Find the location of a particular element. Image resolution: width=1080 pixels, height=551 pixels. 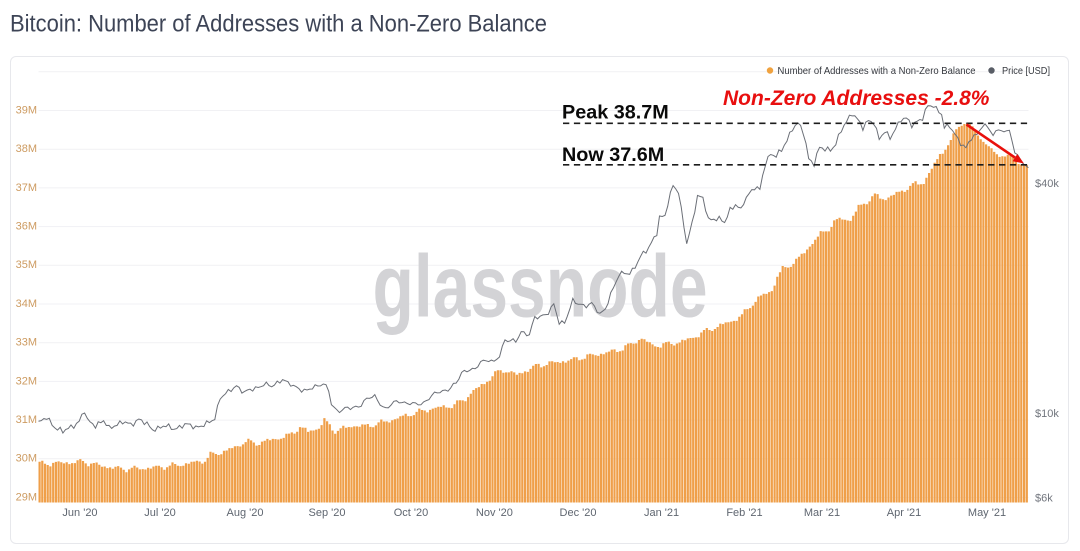

svg-text: glassnode is located at coordinates (539, 286).